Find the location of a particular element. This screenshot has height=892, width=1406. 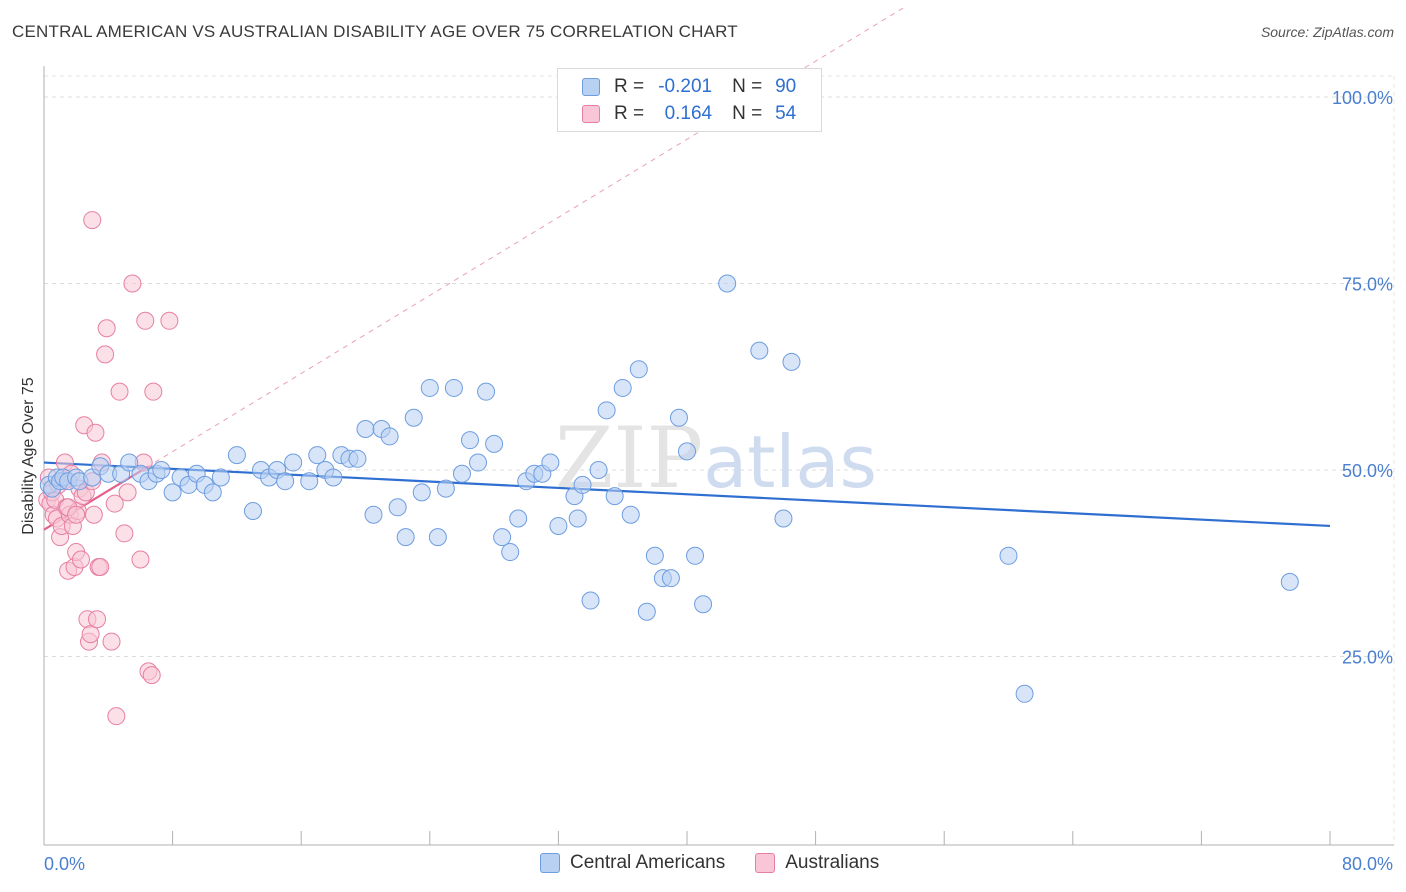

bottom-legend-item-australians: Australians is located at coordinates (817, 863).